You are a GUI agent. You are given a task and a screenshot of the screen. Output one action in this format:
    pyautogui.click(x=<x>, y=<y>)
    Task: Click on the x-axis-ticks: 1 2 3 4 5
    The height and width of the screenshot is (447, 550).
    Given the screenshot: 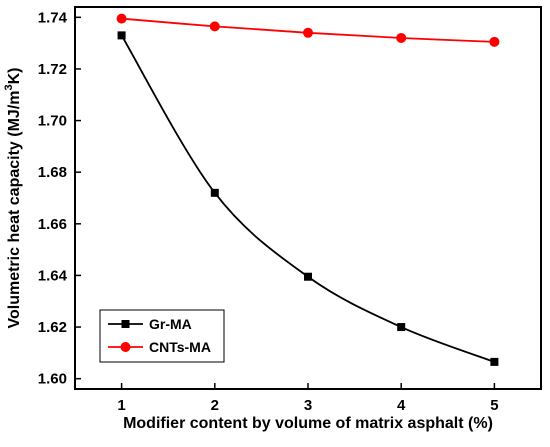 What is the action you would take?
    pyautogui.click(x=308, y=398)
    